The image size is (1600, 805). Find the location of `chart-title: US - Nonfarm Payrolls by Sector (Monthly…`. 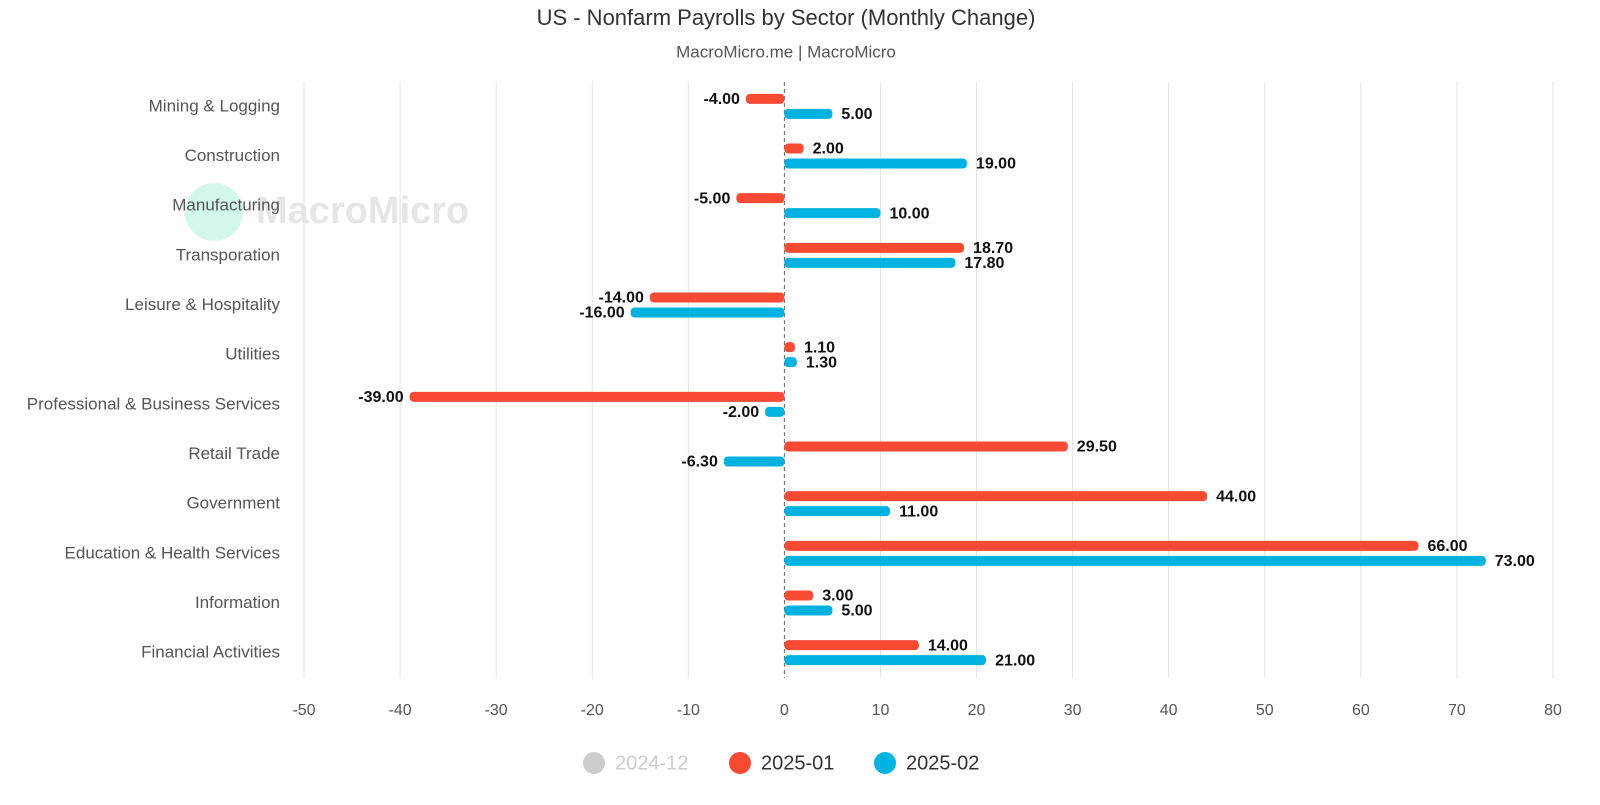

chart-title: US - Nonfarm Payrolls by Sector (Monthly… is located at coordinates (786, 17).